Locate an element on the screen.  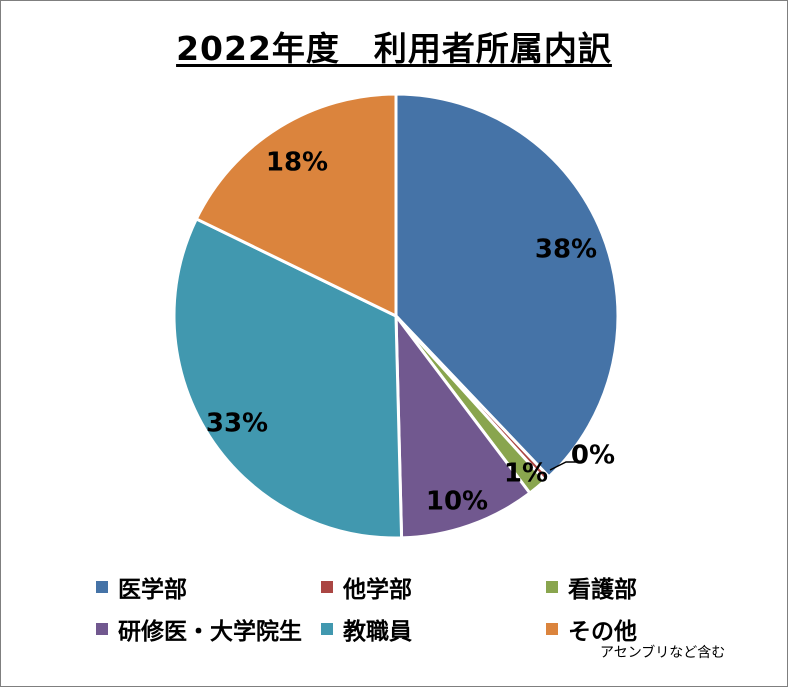
legend-label: 看護部 is located at coordinates (602, 590).